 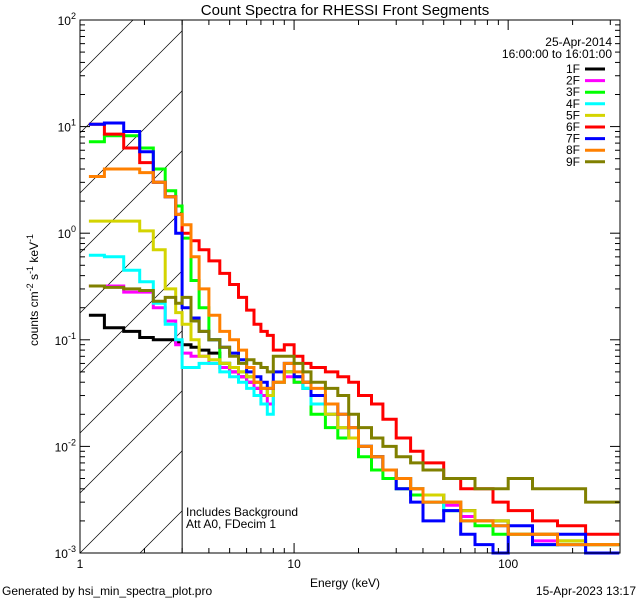 I want to click on annotation-attenuator: Att A0, FDecim 1, so click(x=231, y=524).